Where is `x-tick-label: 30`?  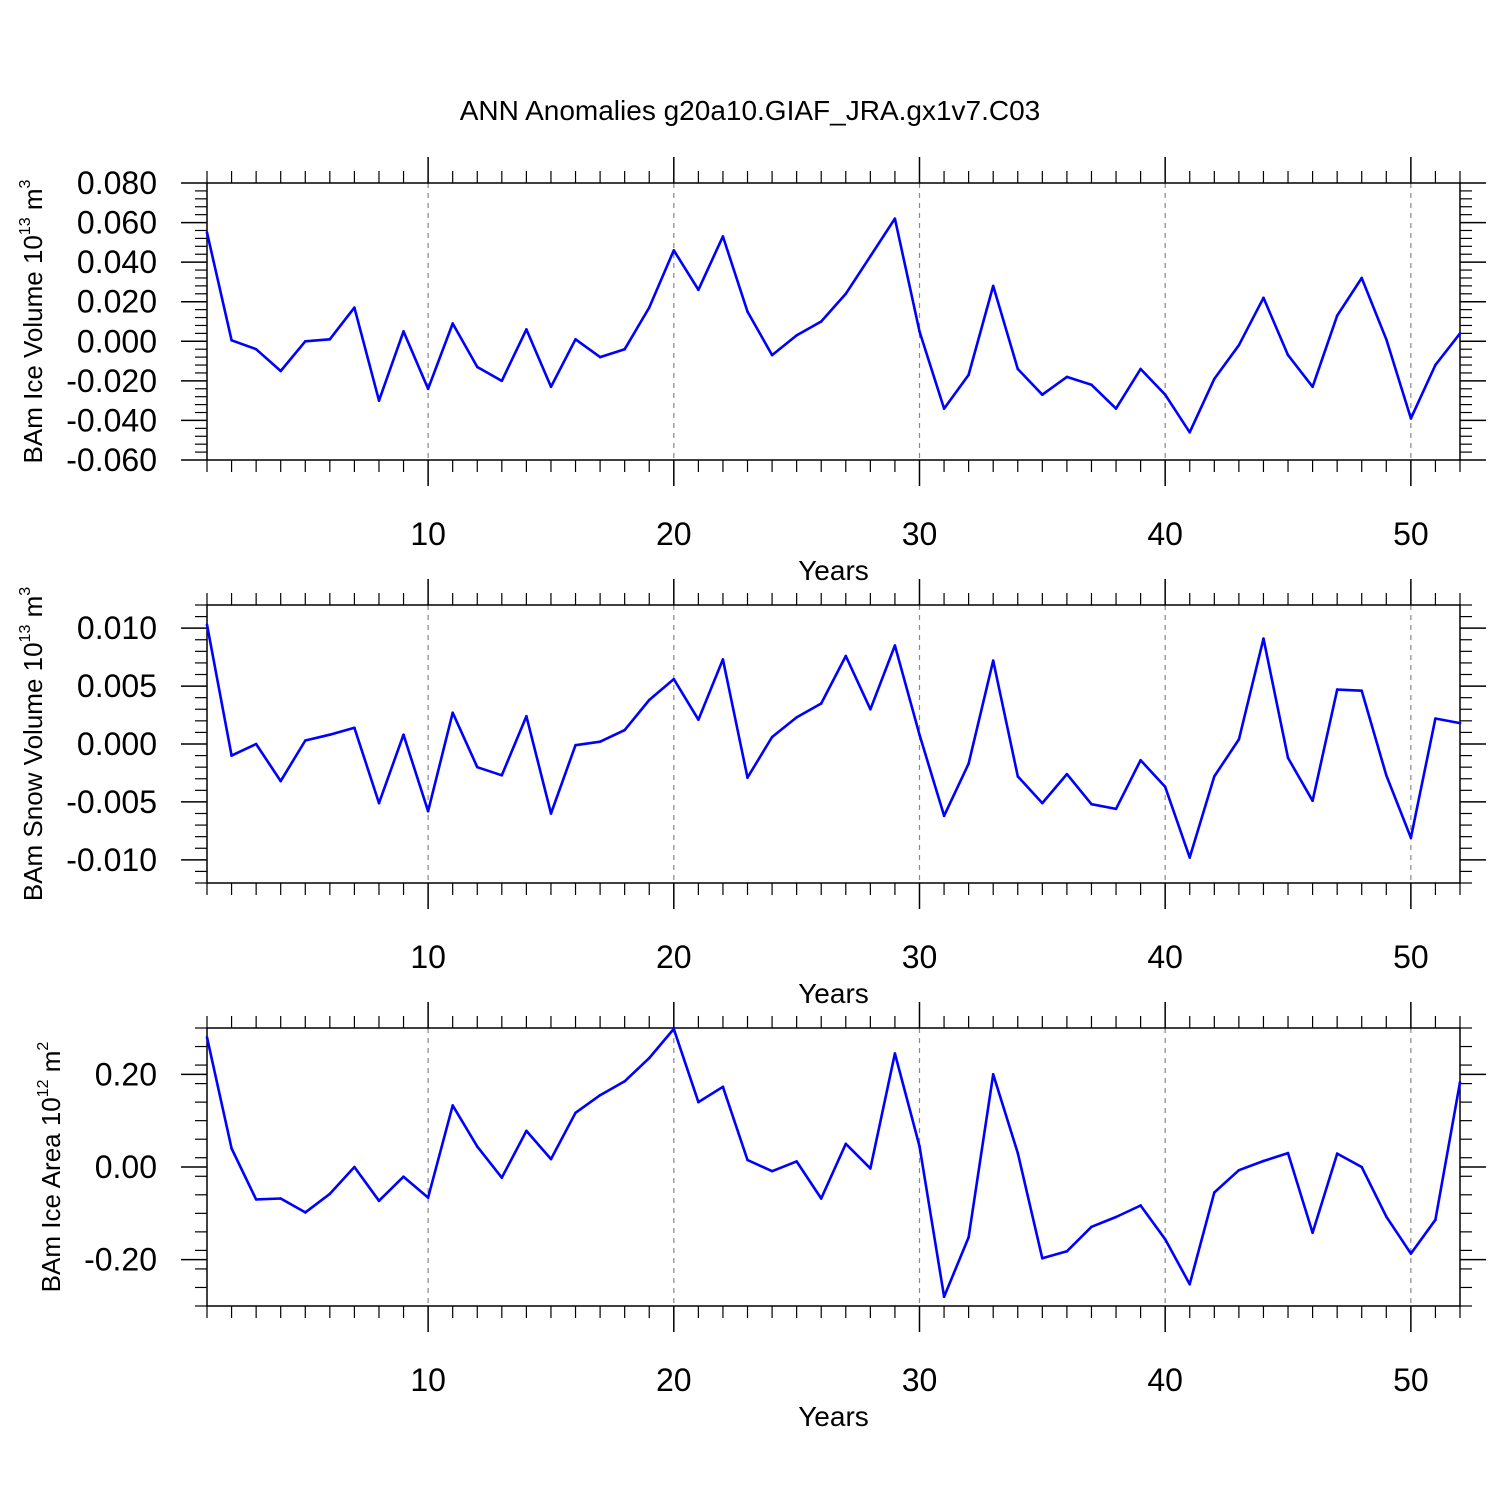
x-tick-label: 30 is located at coordinates (920, 534).